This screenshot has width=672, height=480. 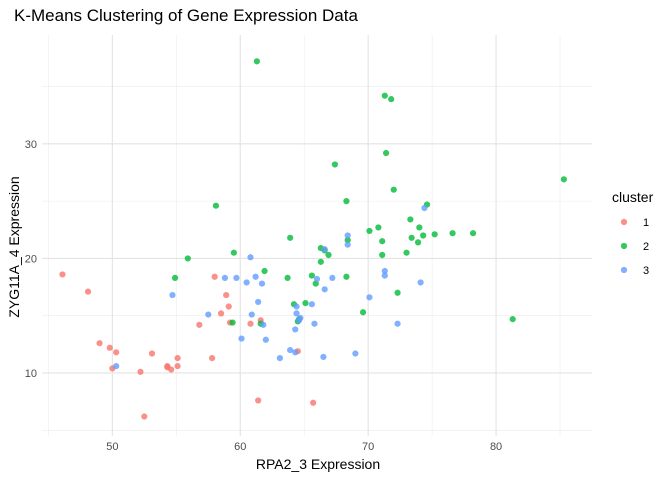 I want to click on legend-label-1: 1, so click(x=646, y=223).